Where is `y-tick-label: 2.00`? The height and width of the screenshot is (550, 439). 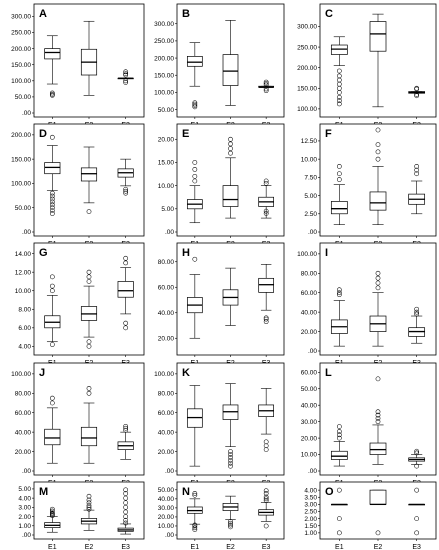
y-tick-label: 2.00 is located at coordinates (24, 517).